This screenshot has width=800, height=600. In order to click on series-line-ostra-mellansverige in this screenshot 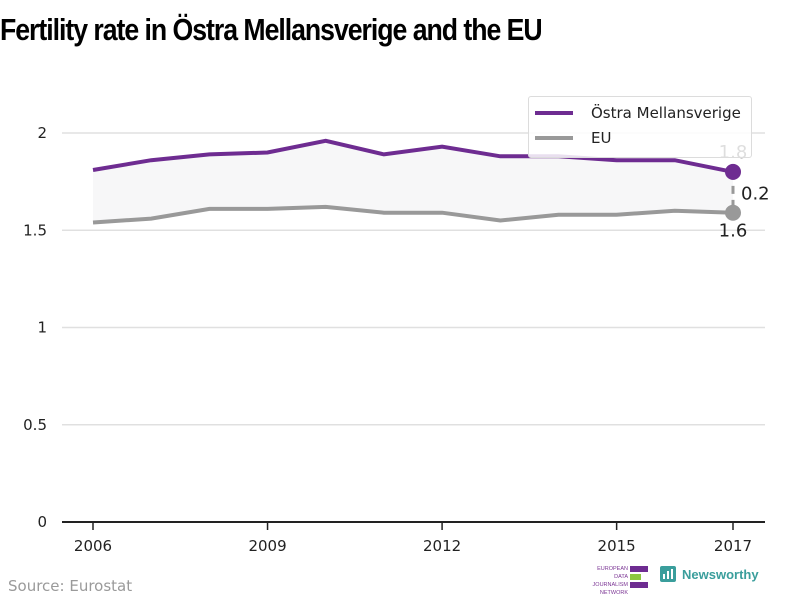, I will do `click(413, 156)`.